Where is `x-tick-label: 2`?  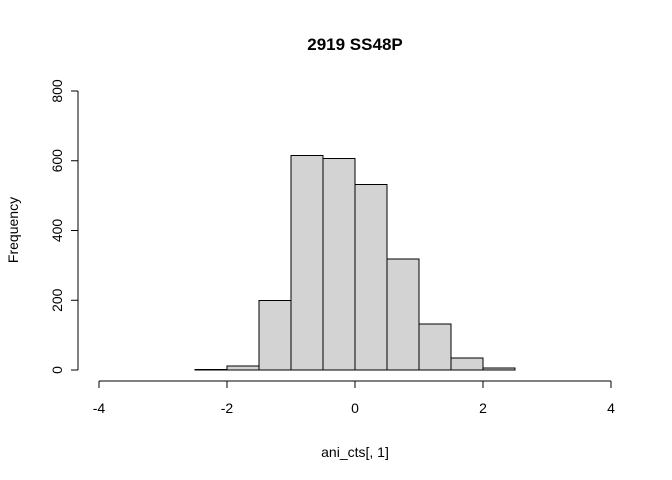
x-tick-label: 2 is located at coordinates (483, 408).